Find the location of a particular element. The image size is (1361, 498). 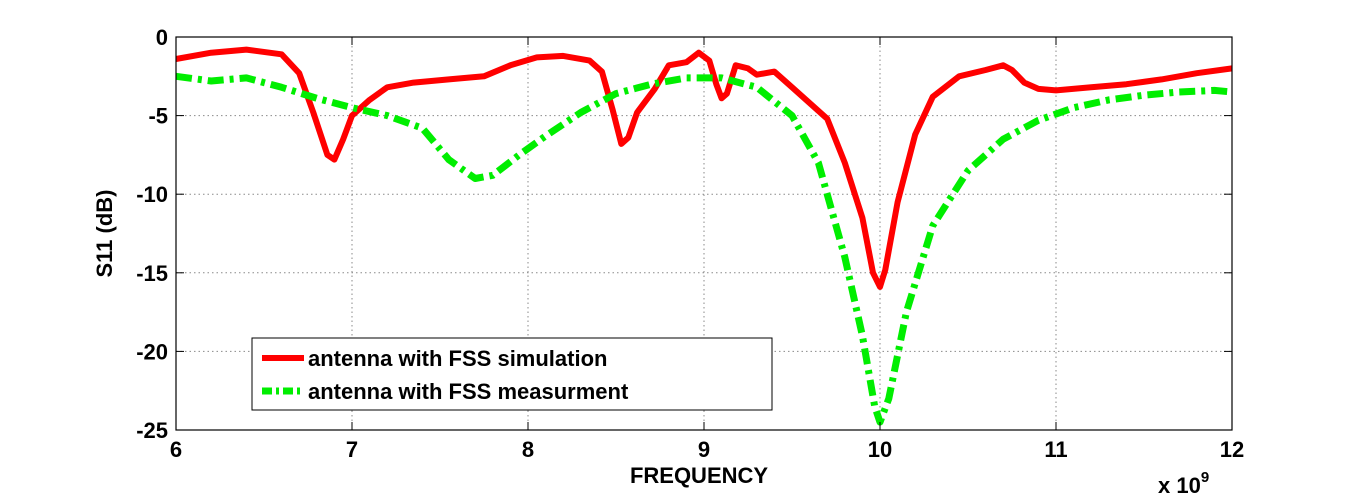

x-tick-label: 6 is located at coordinates (176, 449).